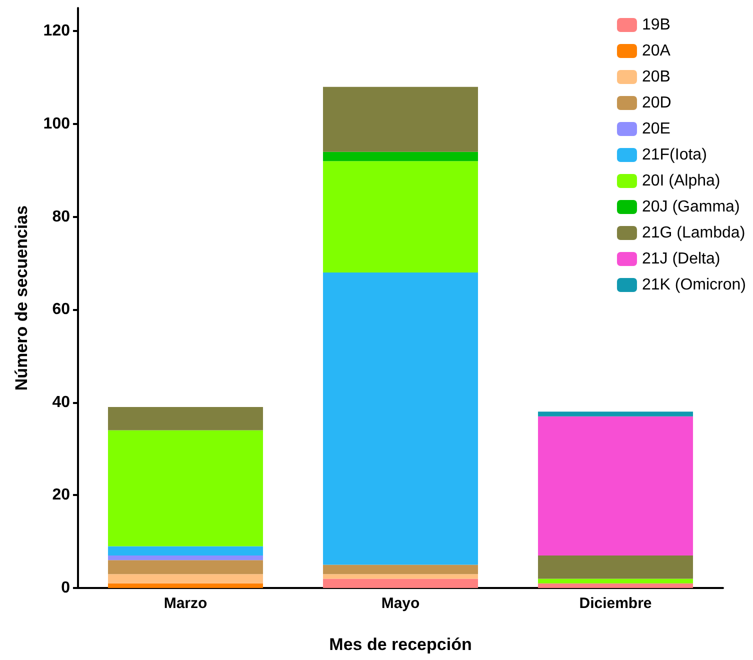  I want to click on y-tick-label: 20, so click(61, 495).